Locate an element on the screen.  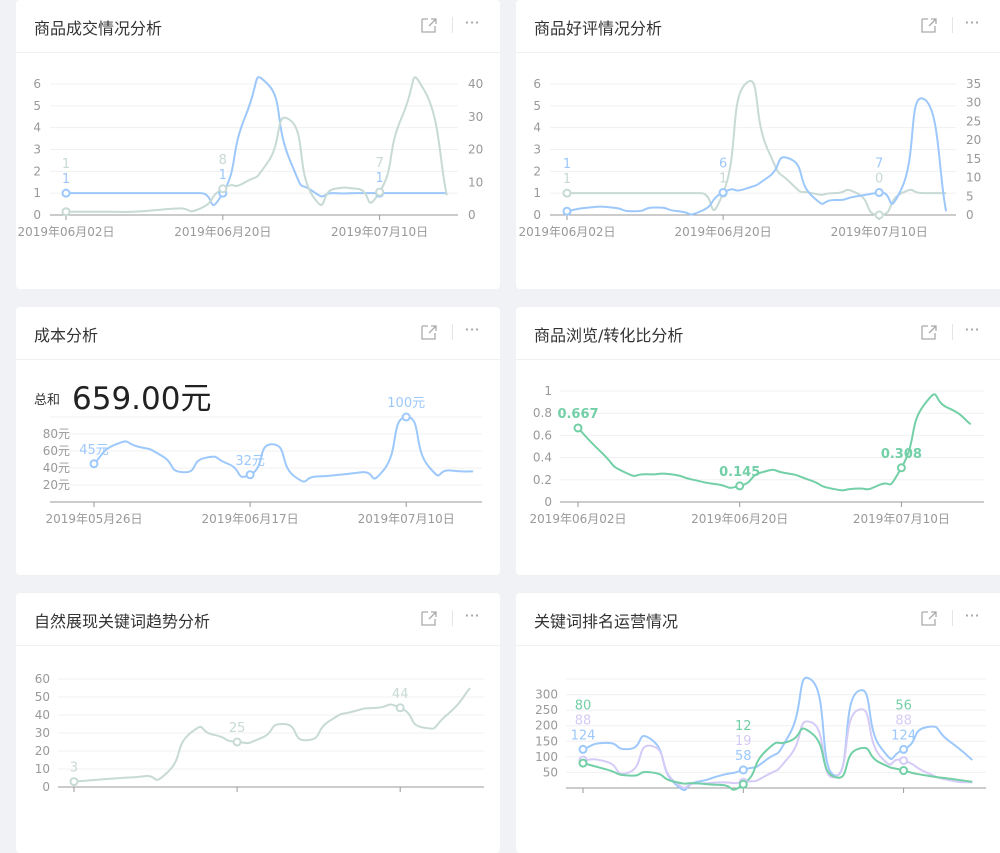
y-tick-label: 40元 is located at coordinates (56, 468).